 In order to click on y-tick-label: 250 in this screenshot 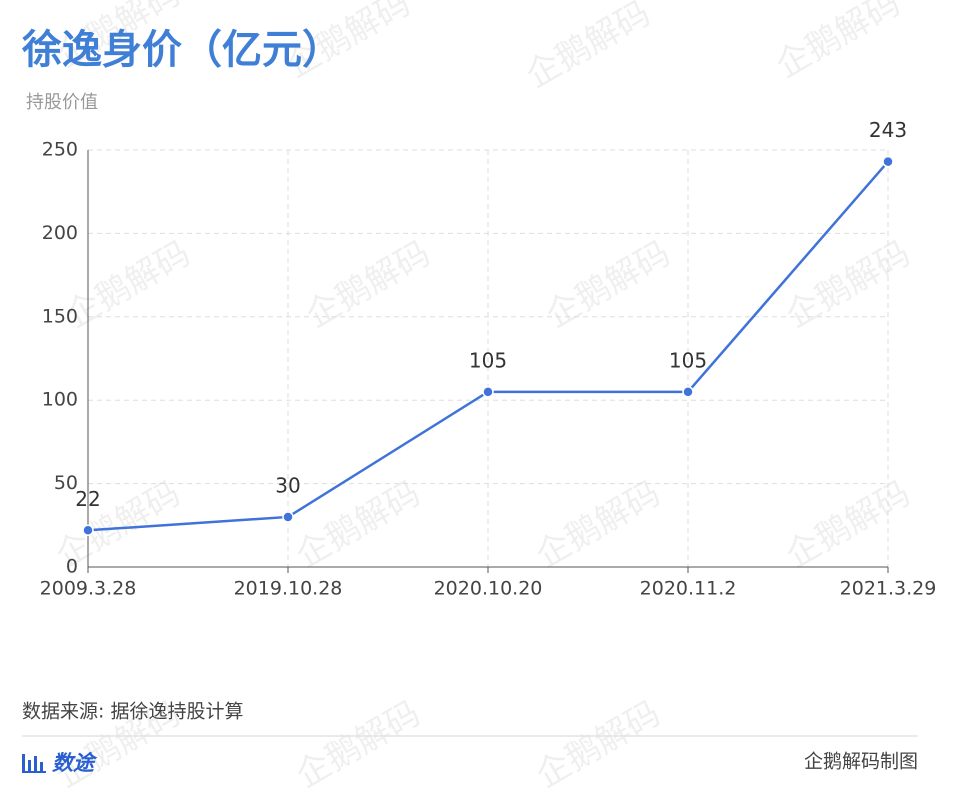, I will do `click(60, 150)`.